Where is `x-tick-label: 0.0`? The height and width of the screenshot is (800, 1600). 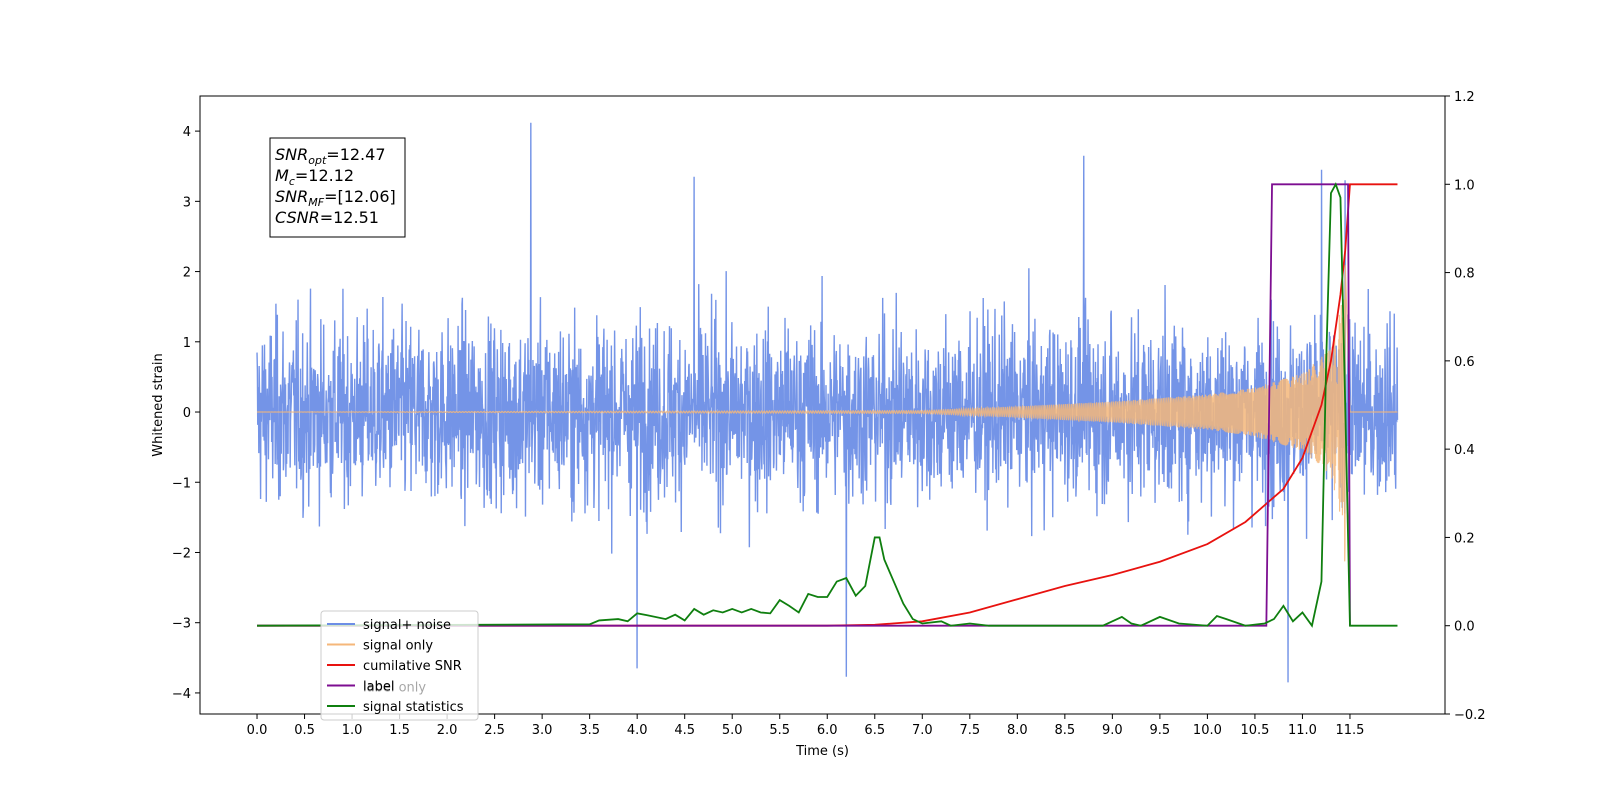
x-tick-label: 0.0 is located at coordinates (257, 730).